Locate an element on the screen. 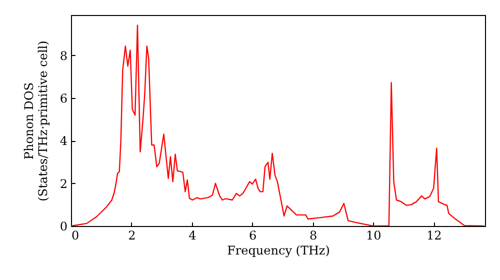  y-tick-label: 6 is located at coordinates (64, 99).